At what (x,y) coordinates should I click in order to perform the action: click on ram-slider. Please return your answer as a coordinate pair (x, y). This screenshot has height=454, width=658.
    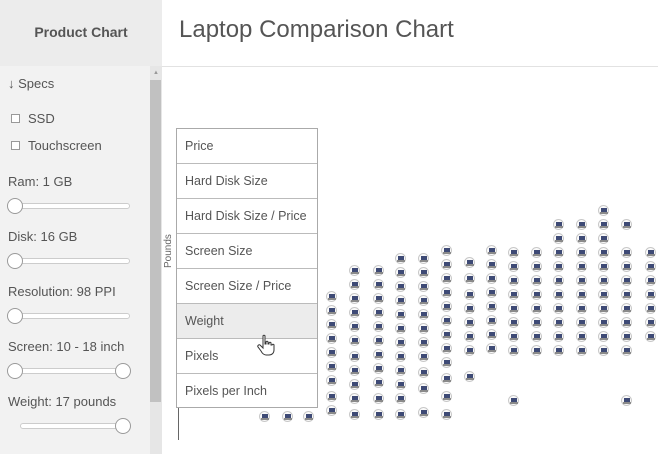
    Looking at the image, I should click on (69, 206).